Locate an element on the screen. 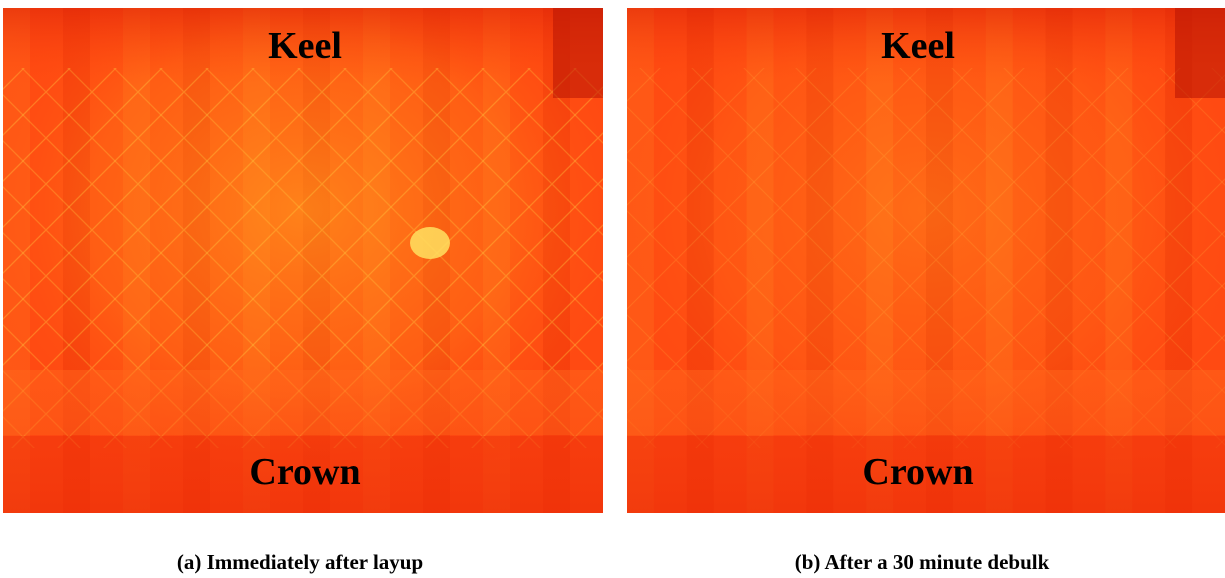  hot-spot is located at coordinates (430, 243).